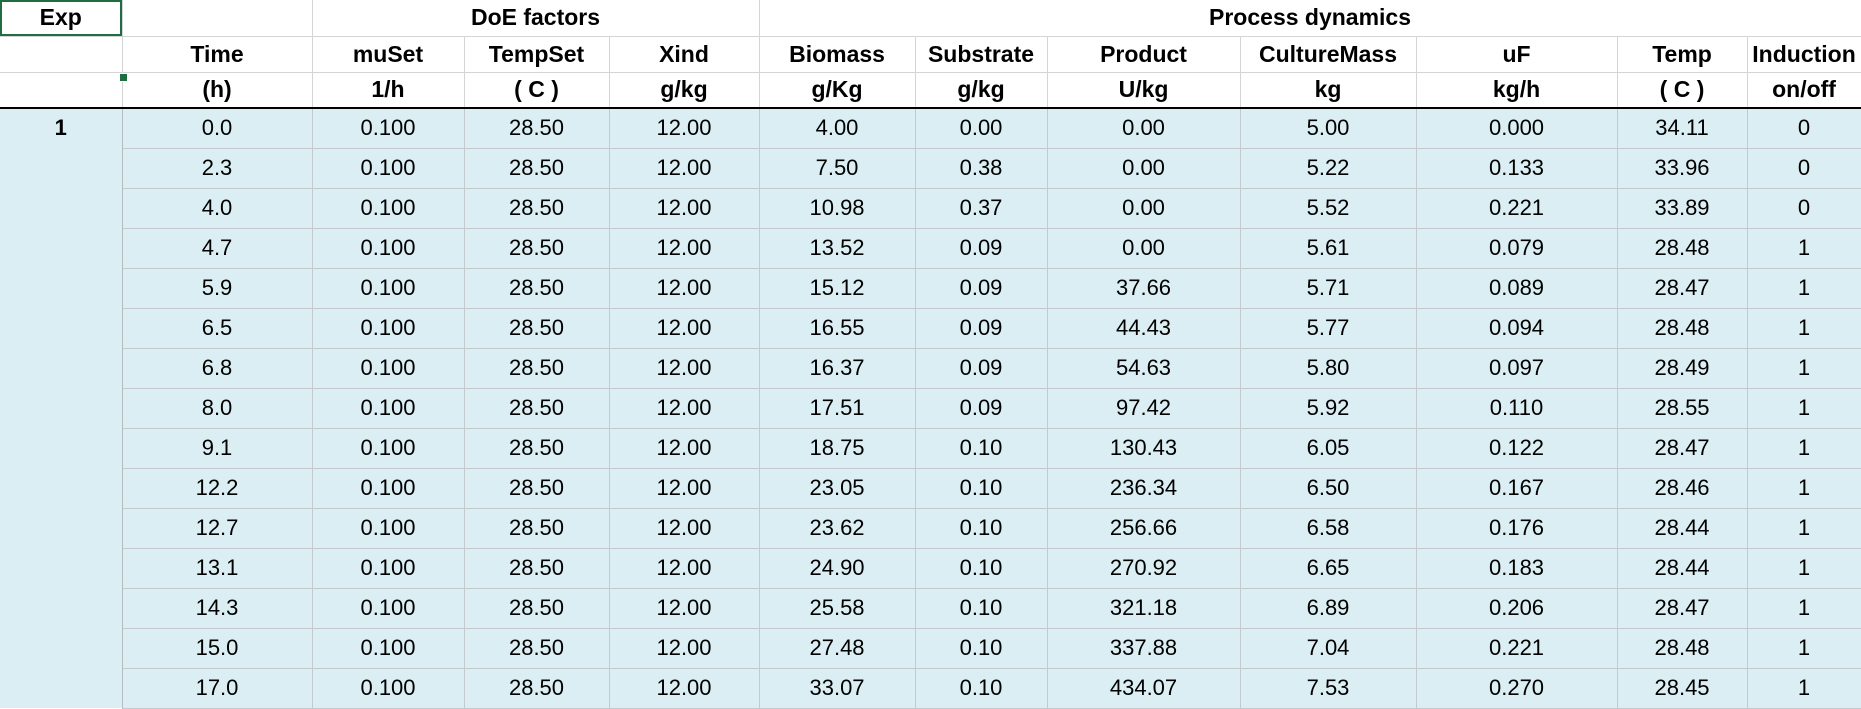 The image size is (1861, 709). I want to click on cell-culturemass: 5.71, so click(1328, 288).